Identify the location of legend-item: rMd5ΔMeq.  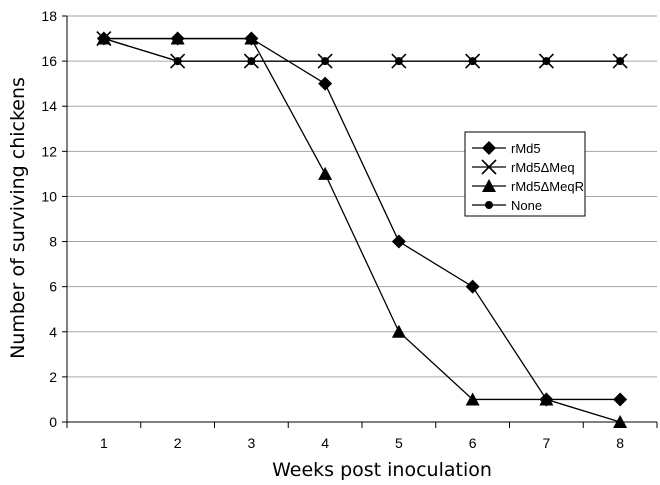
(523, 167).